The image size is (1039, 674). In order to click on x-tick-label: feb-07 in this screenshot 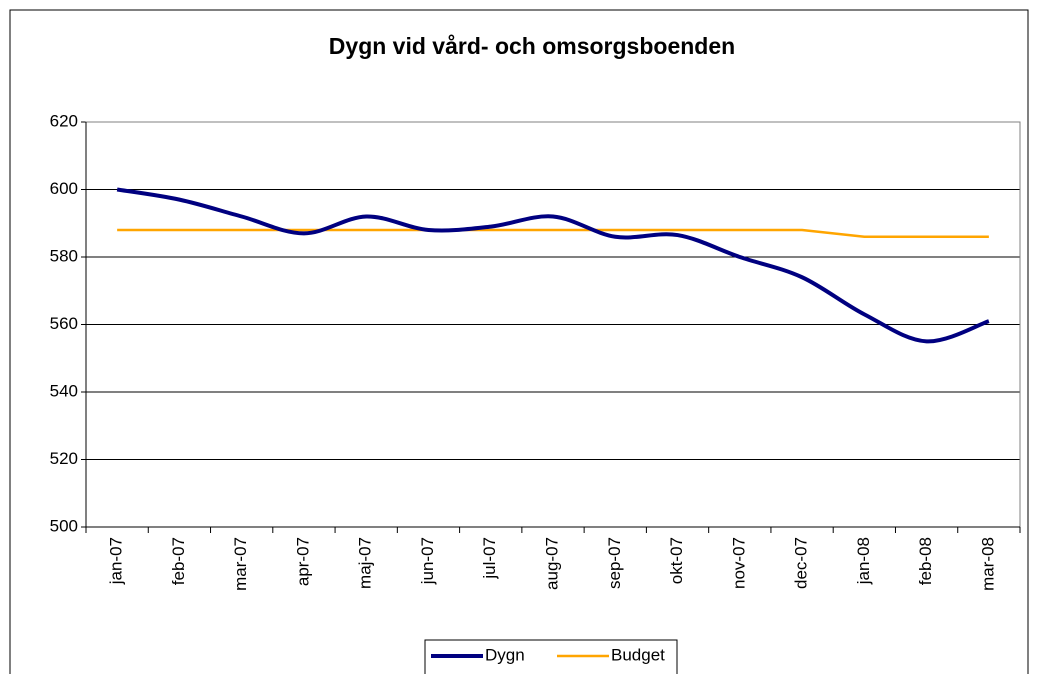, I will do `click(178, 561)`.